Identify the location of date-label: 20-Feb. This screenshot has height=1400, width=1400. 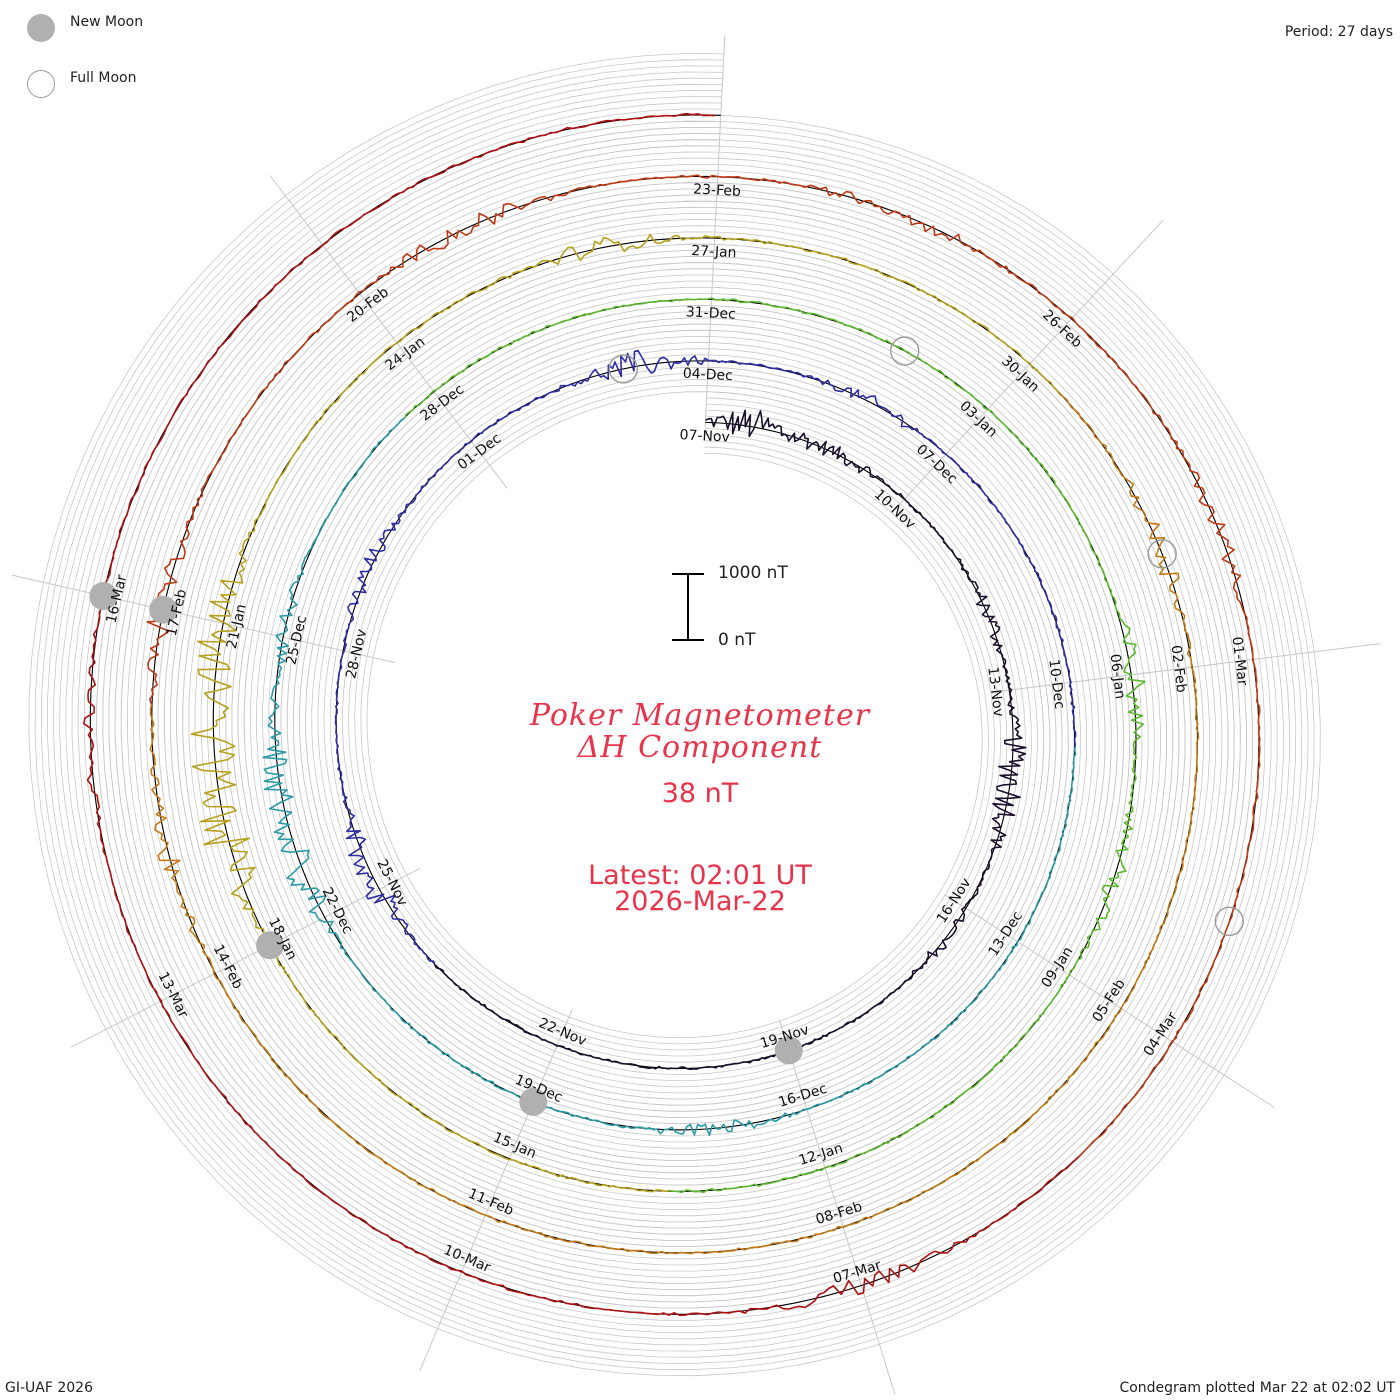
(368, 305).